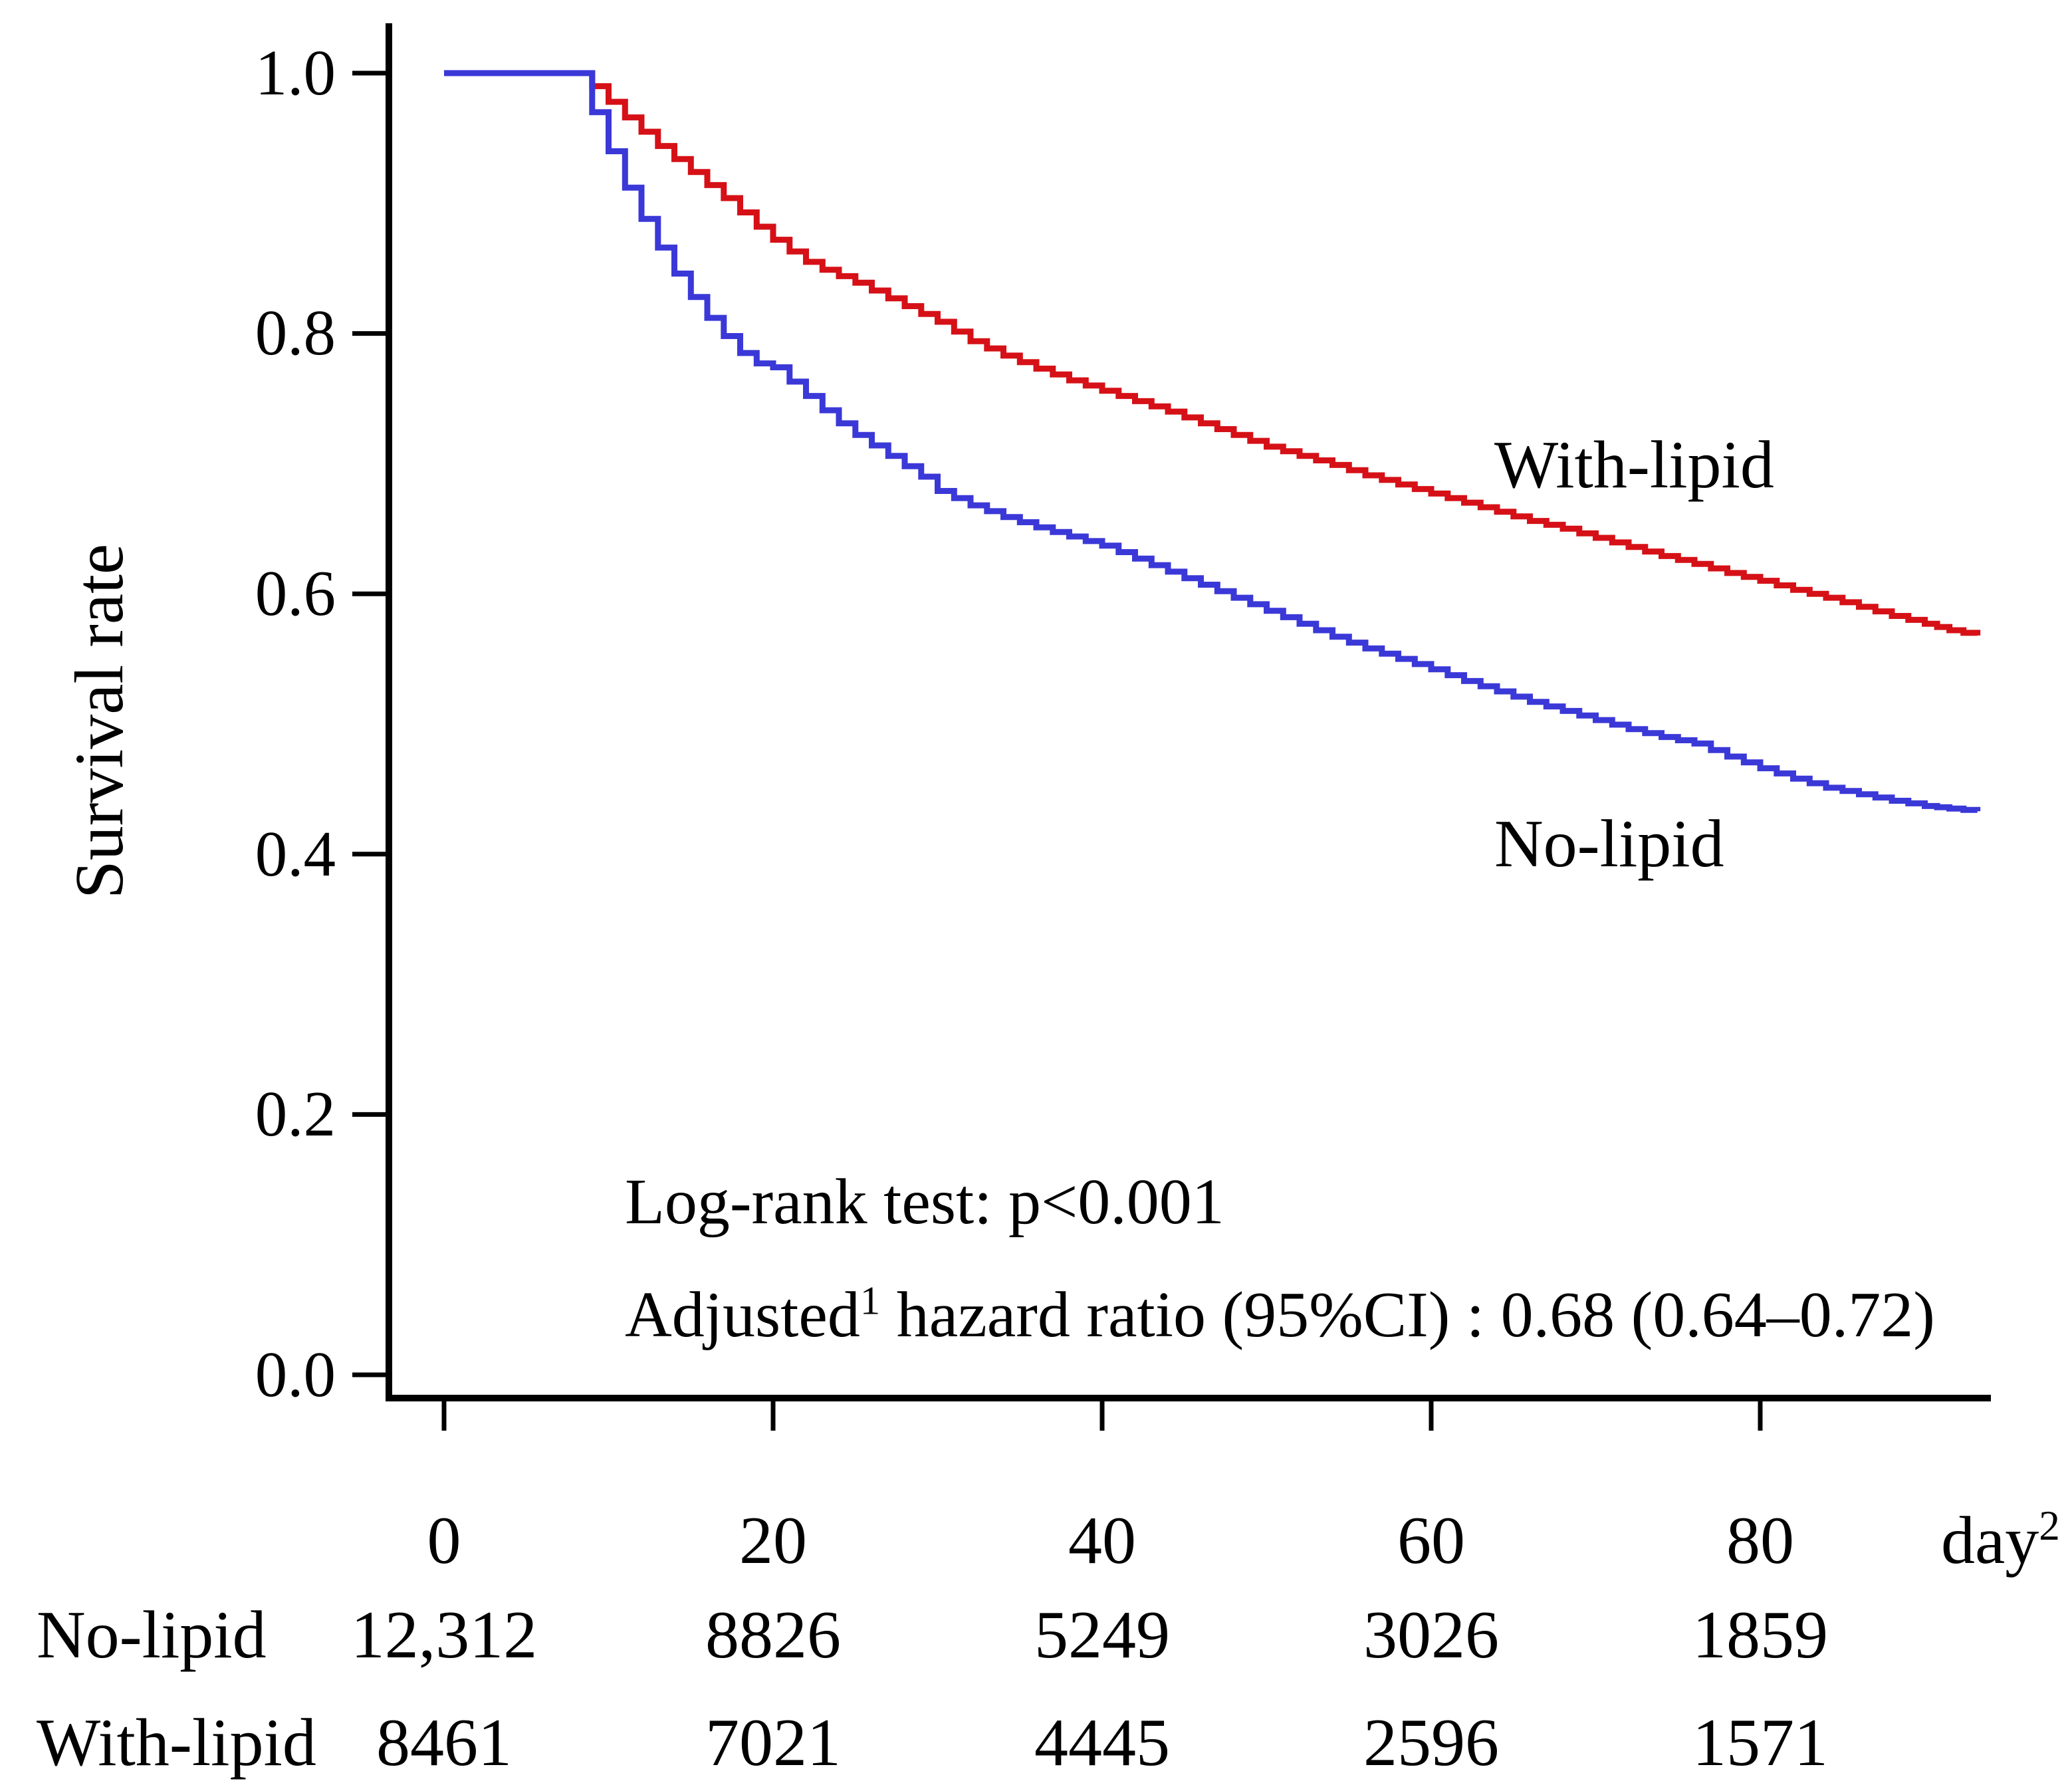  Describe the element at coordinates (1102, 1540) in the screenshot. I see `x-tick-label-40: 40` at that location.